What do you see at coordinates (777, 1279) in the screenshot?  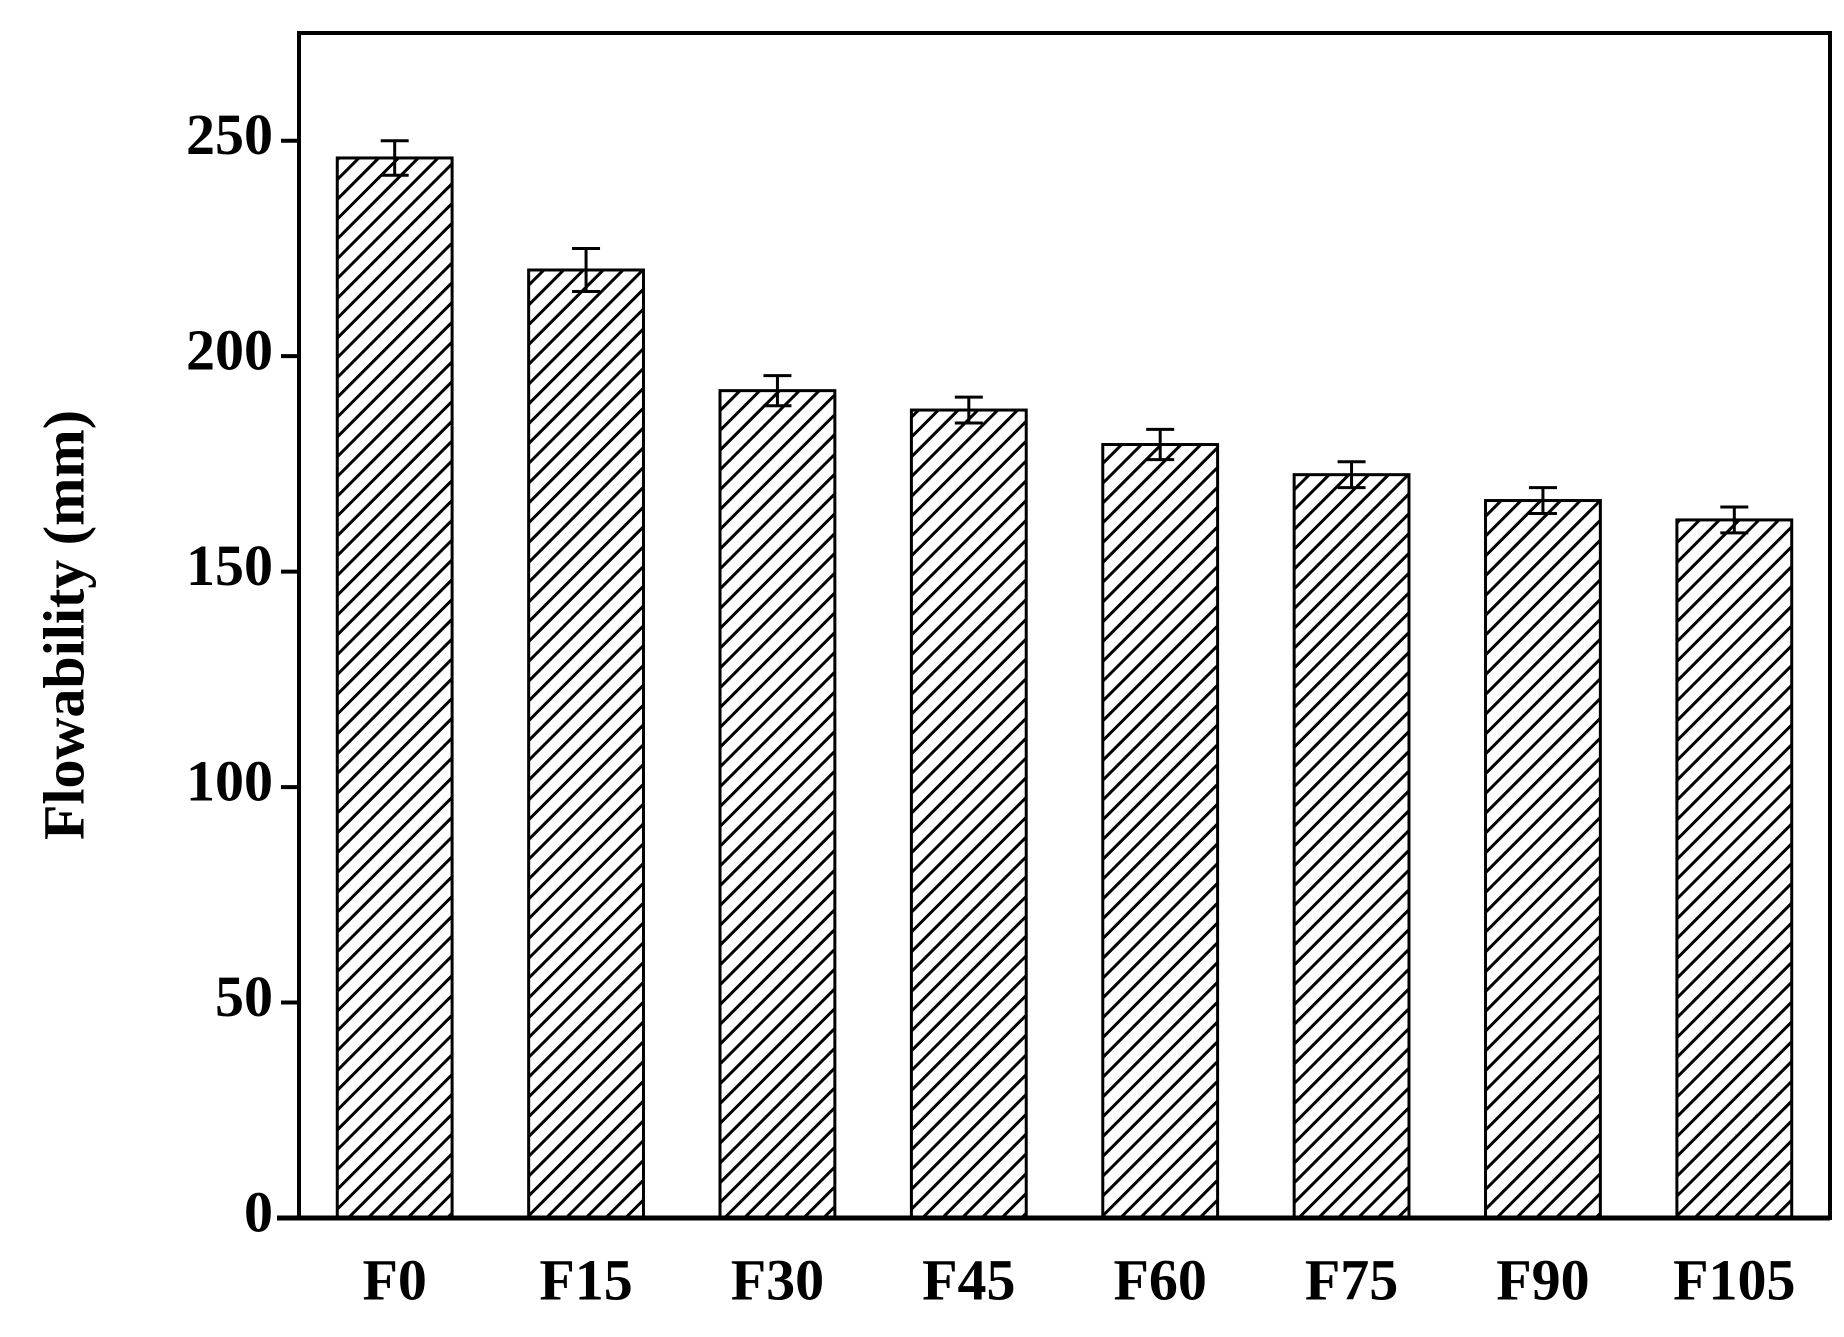 I see `x-tick-label: F30` at bounding box center [777, 1279].